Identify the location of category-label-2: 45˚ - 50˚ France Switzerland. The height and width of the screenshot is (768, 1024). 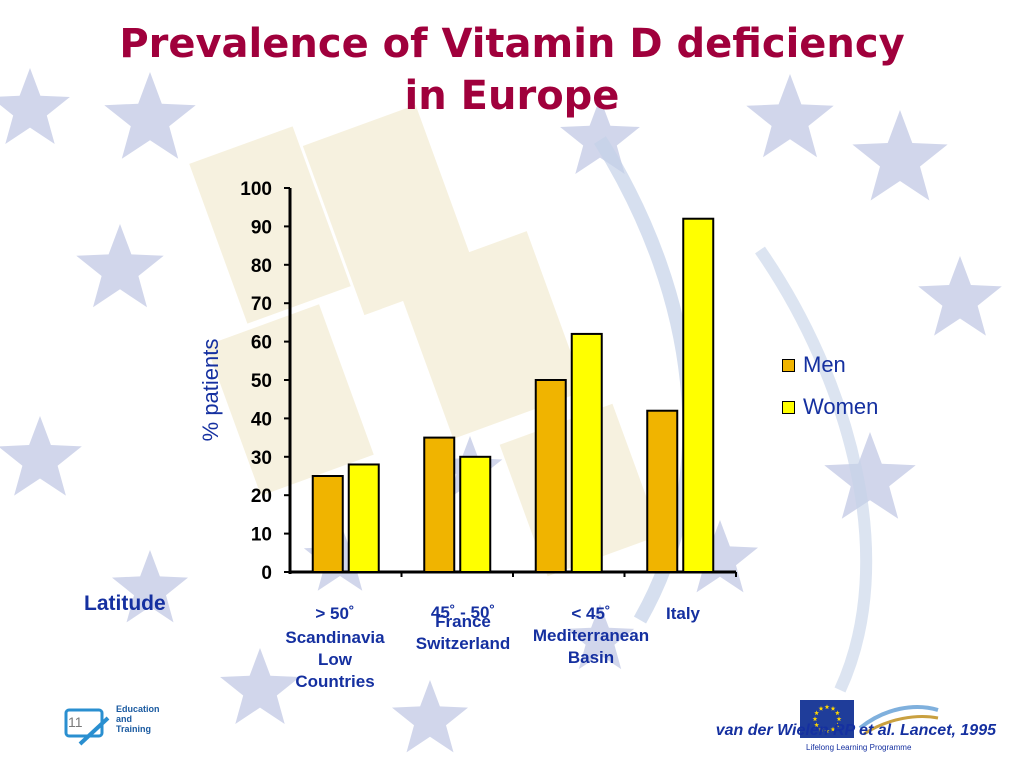
(463, 629).